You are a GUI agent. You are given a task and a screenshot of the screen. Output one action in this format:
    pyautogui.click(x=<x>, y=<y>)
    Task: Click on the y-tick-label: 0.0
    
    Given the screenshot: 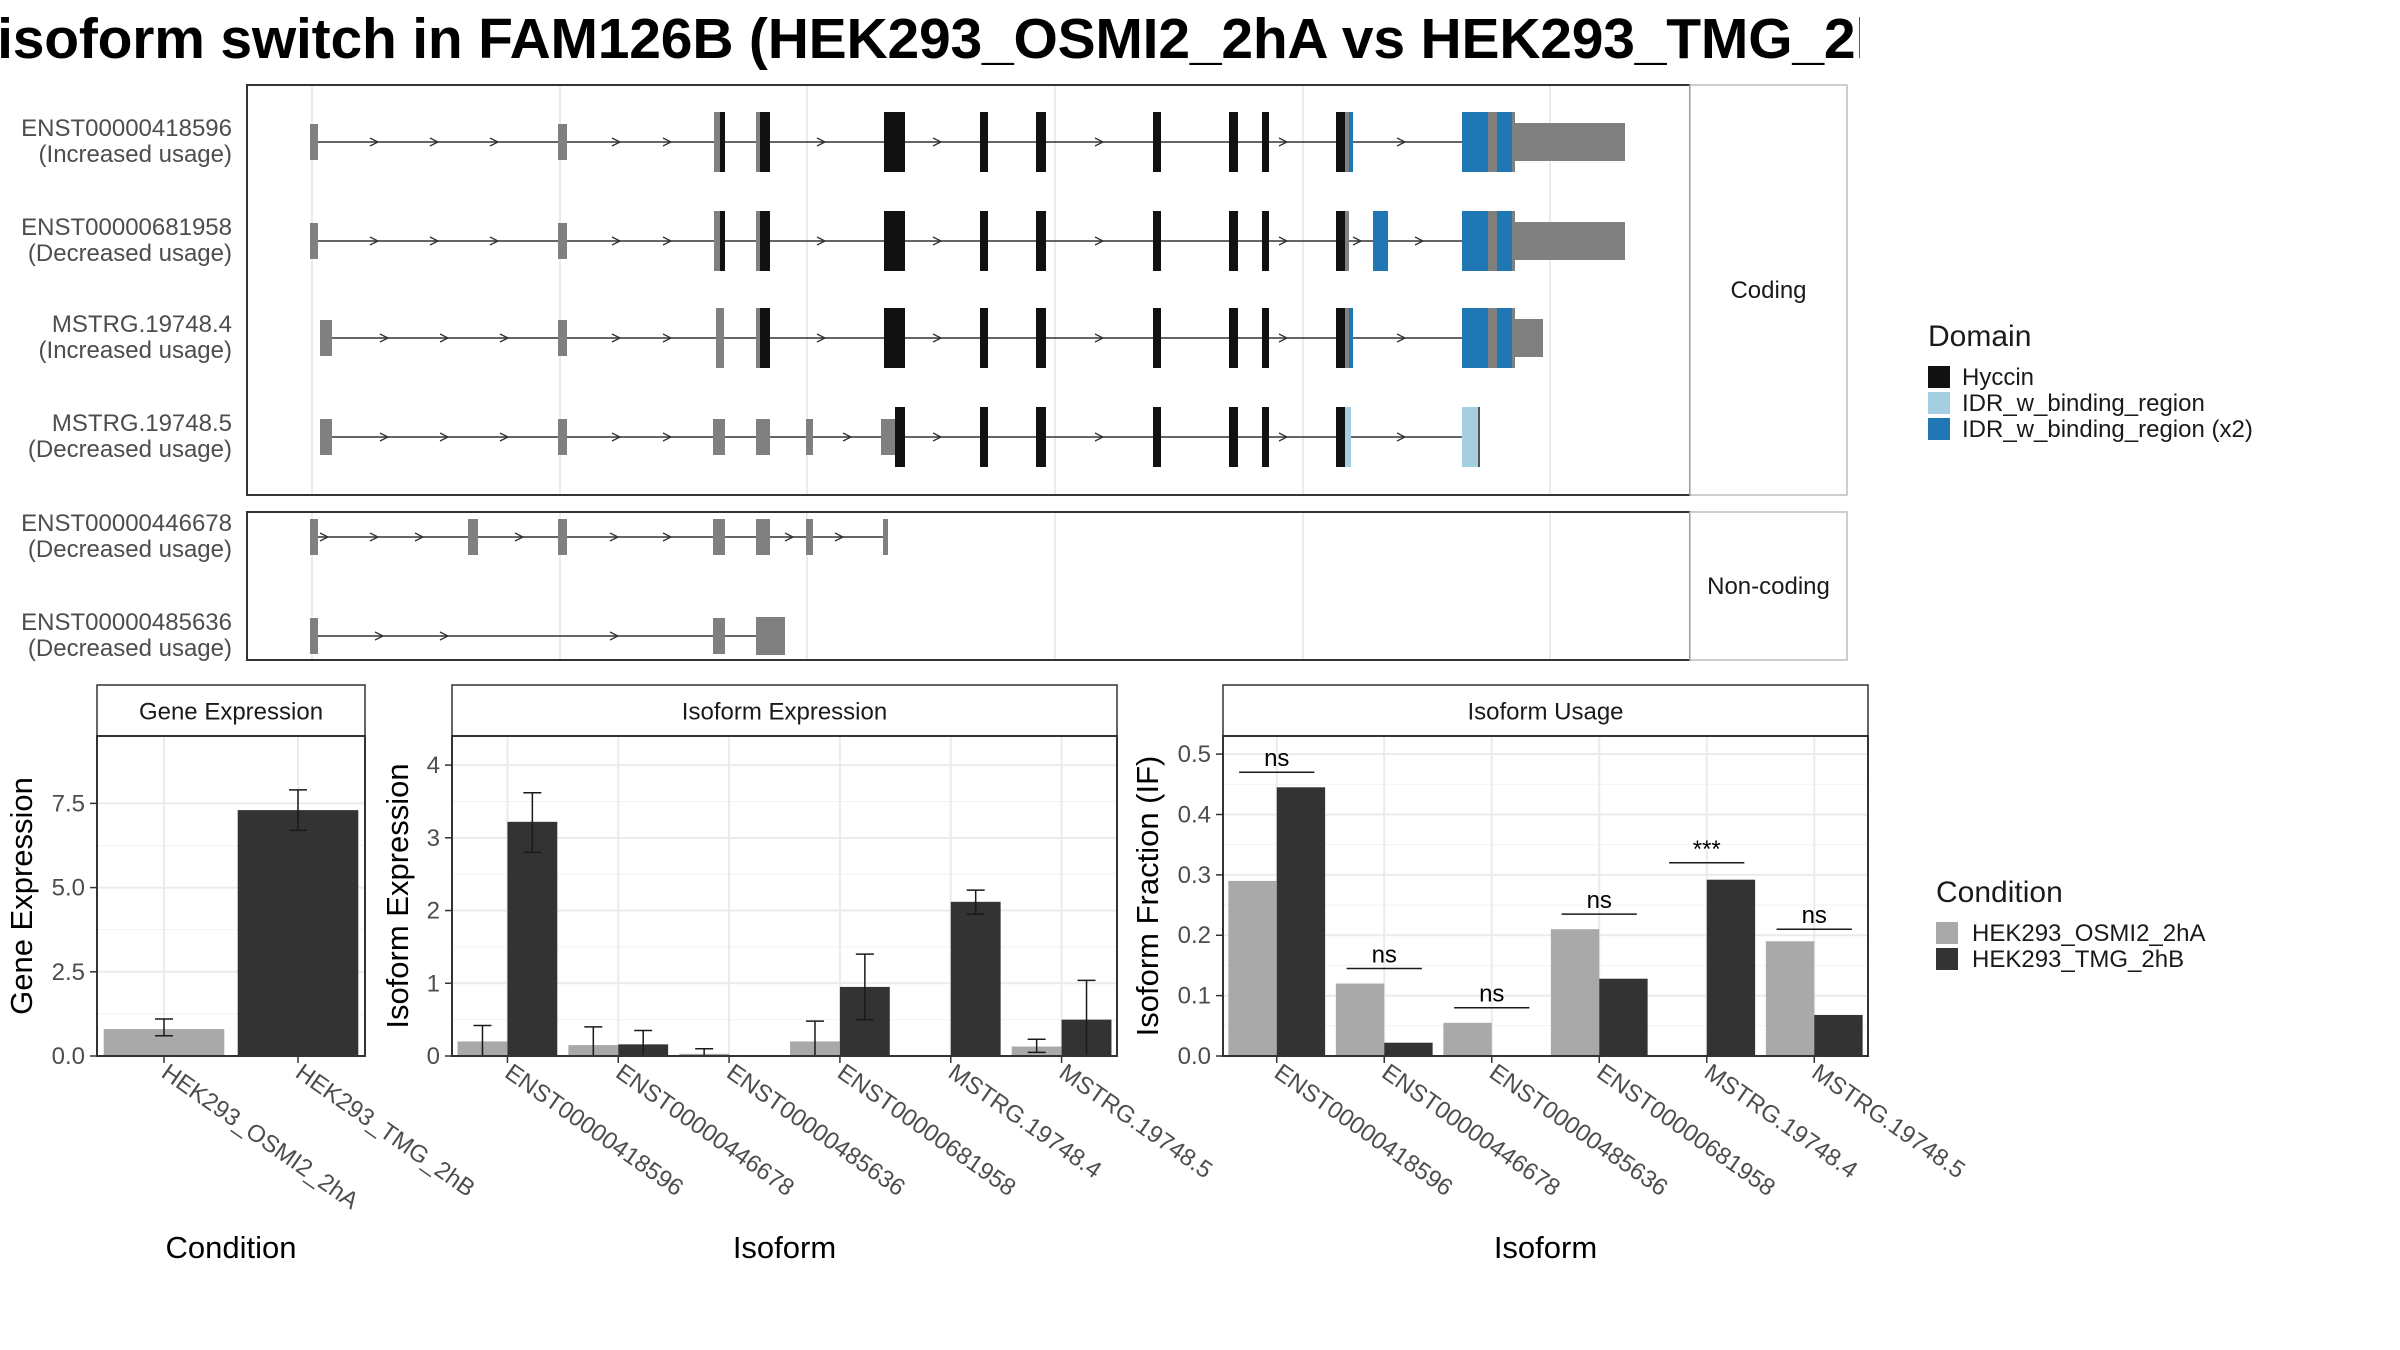 What is the action you would take?
    pyautogui.click(x=68, y=1056)
    